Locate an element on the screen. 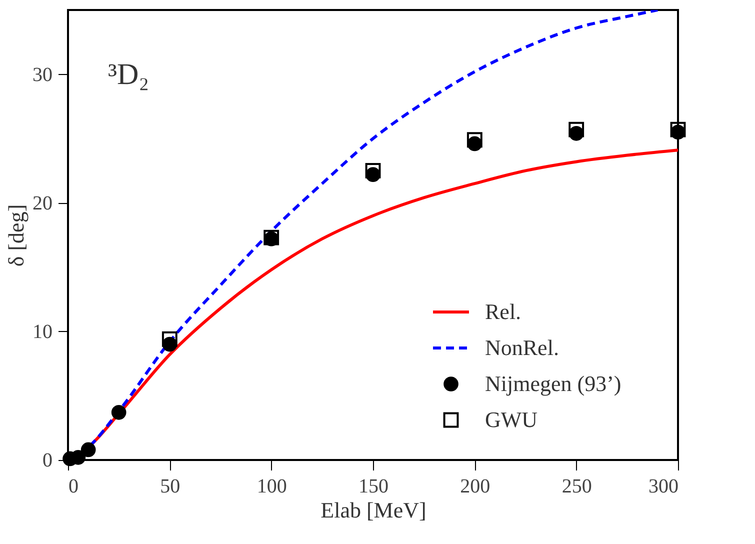 The image size is (755, 544). legend-label: Rel. is located at coordinates (503, 311).